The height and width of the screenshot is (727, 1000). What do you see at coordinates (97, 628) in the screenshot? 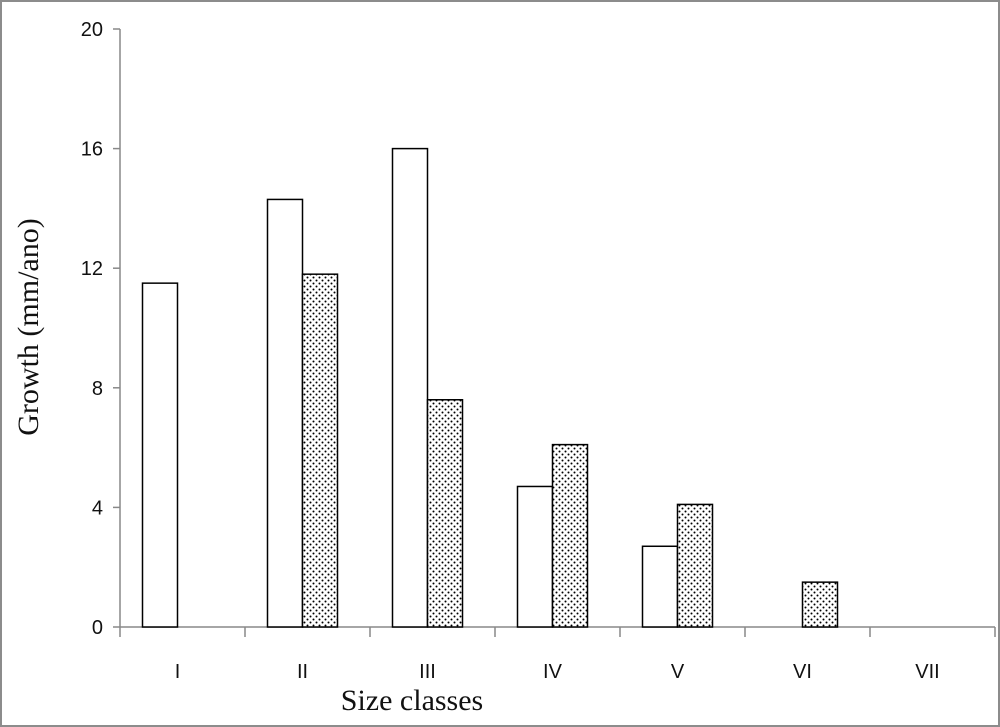
I see `y-tick-label: 0` at bounding box center [97, 628].